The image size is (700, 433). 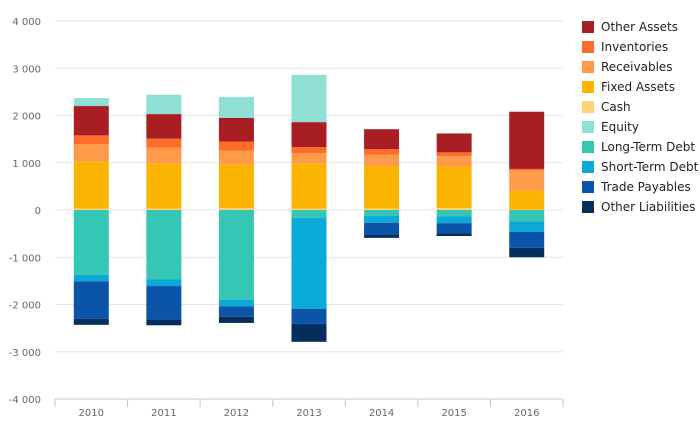 I want to click on x-tick-label: 2014, so click(x=381, y=413).